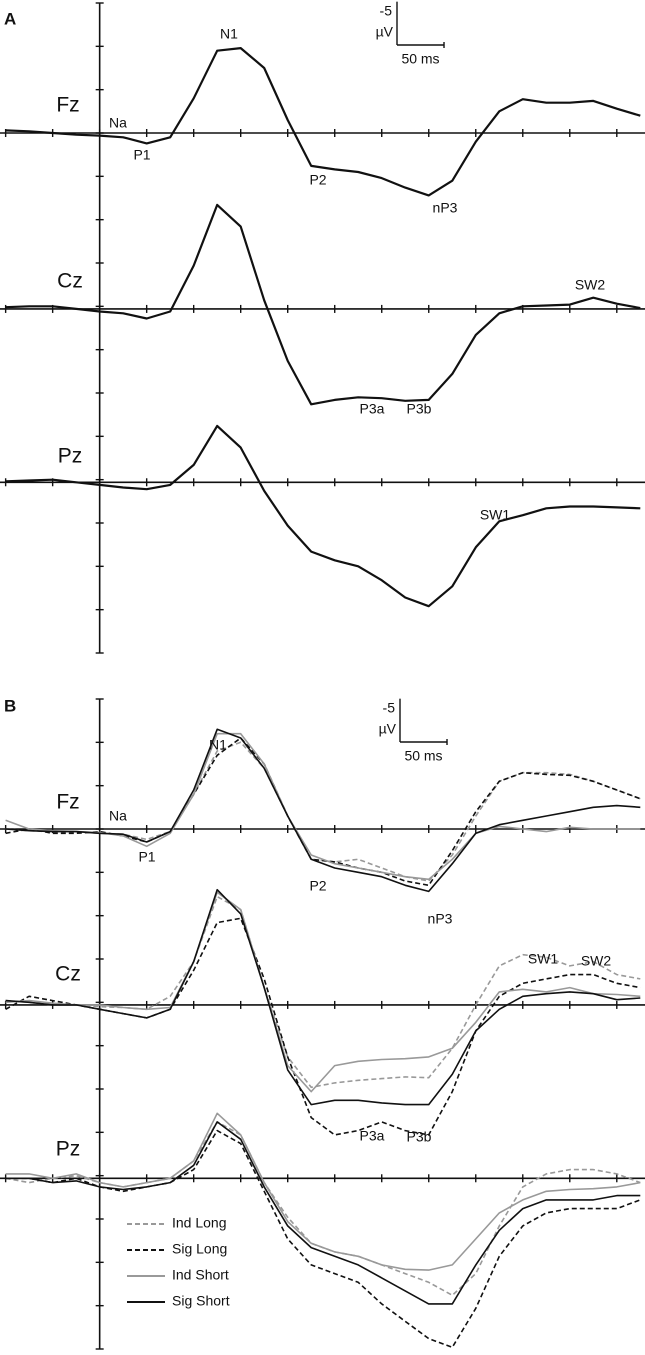 The width and height of the screenshot is (645, 1355). Describe the element at coordinates (10, 705) in the screenshot. I see `panel-label: B` at that location.